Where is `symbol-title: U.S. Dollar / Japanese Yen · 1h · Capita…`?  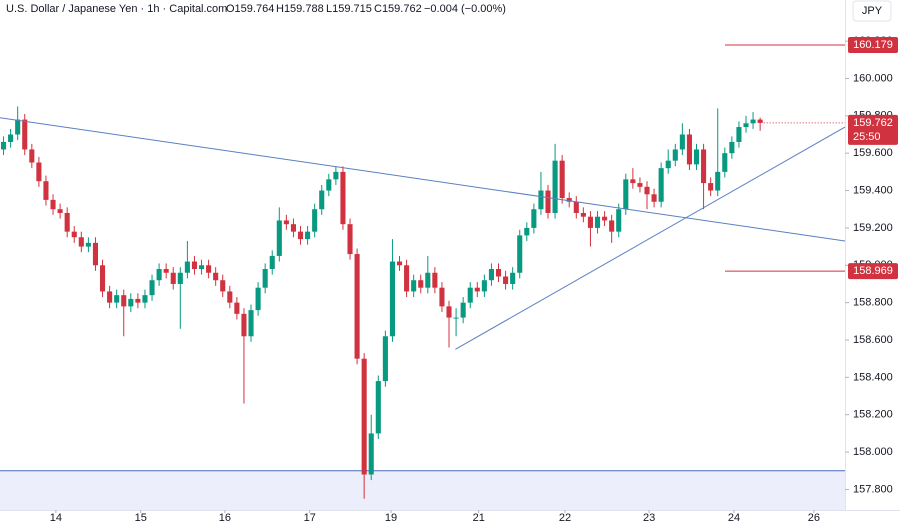
symbol-title: U.S. Dollar / Japanese Yen · 1h · Capita… is located at coordinates (116, 9).